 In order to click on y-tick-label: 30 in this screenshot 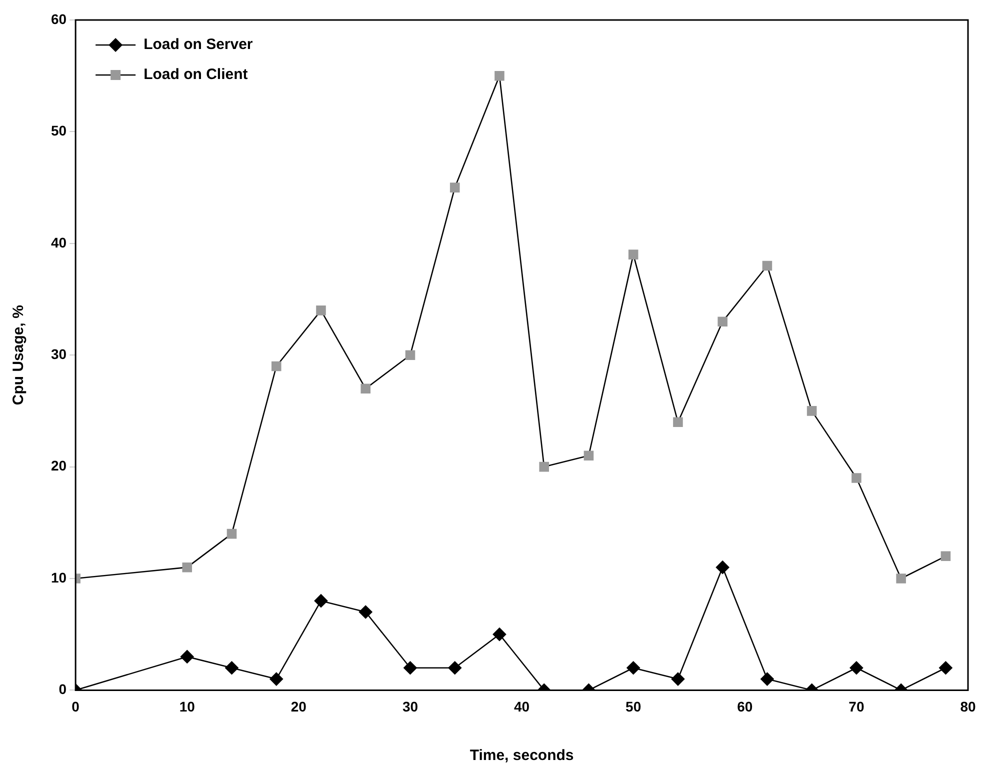, I will do `click(58, 354)`.